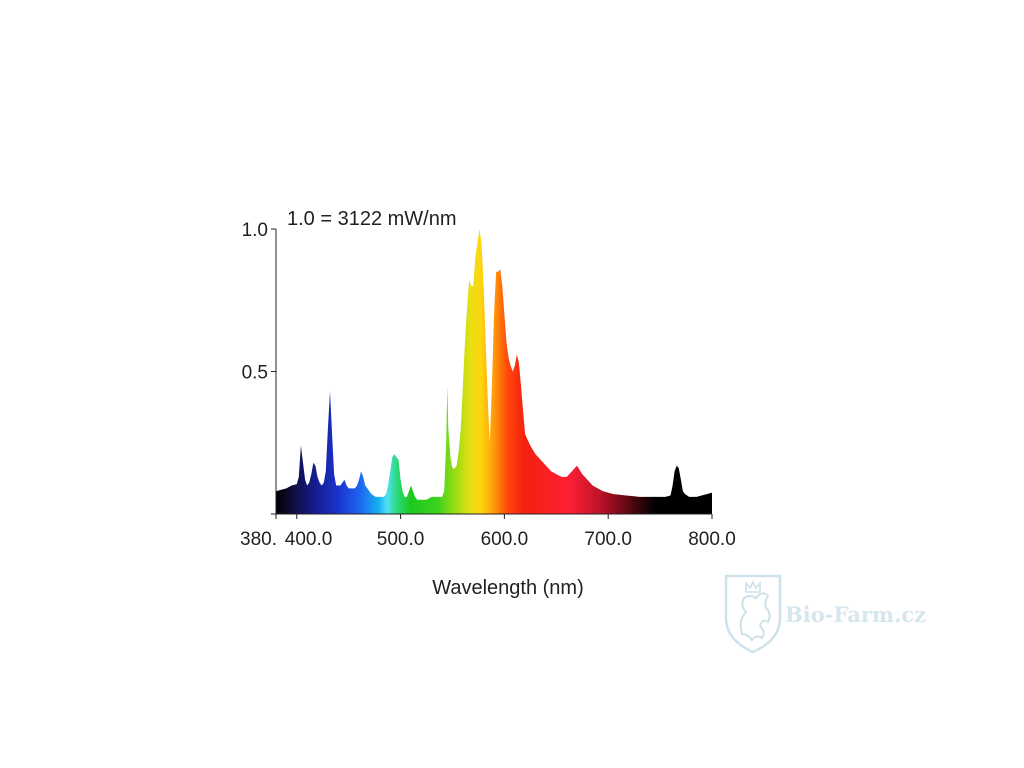 This screenshot has height=768, width=1024. Describe the element at coordinates (255, 230) in the screenshot. I see `y-tick-label: 1.0` at that location.